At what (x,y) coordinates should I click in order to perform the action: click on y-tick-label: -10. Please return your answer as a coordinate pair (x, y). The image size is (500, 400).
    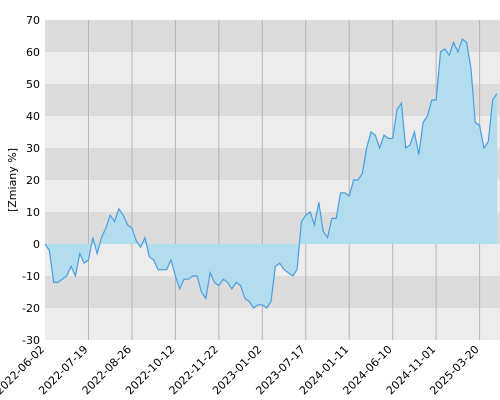
    Looking at the image, I should click on (31, 276).